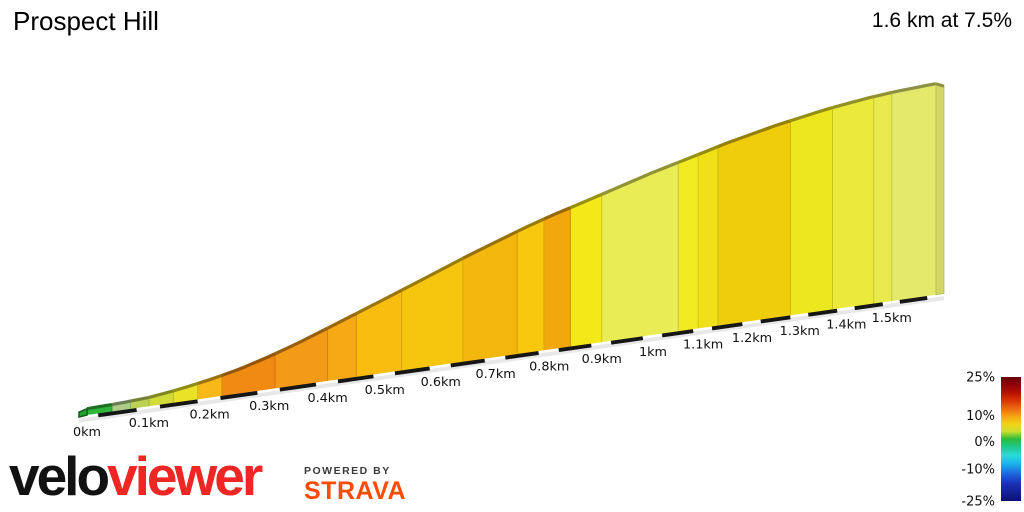  Describe the element at coordinates (703, 345) in the screenshot. I see `axis-tick-label: 1.1km` at that location.